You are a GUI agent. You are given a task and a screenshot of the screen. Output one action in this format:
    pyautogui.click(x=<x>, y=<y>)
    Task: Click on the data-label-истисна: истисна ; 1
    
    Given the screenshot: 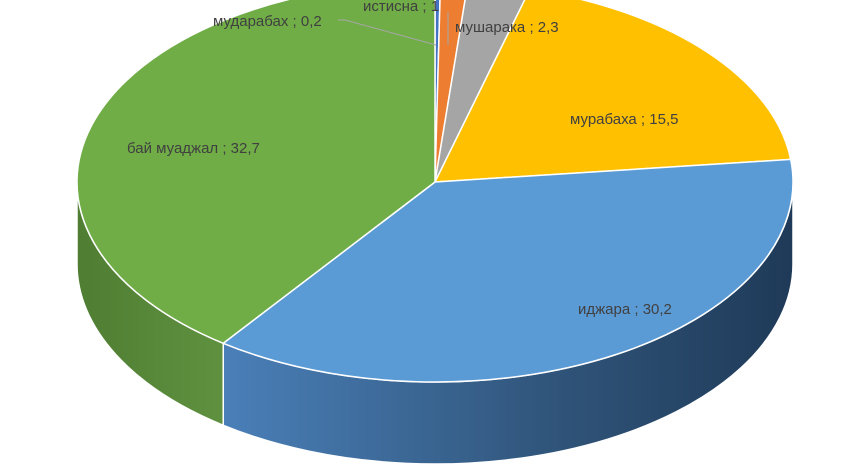 What is the action you would take?
    pyautogui.click(x=401, y=7)
    